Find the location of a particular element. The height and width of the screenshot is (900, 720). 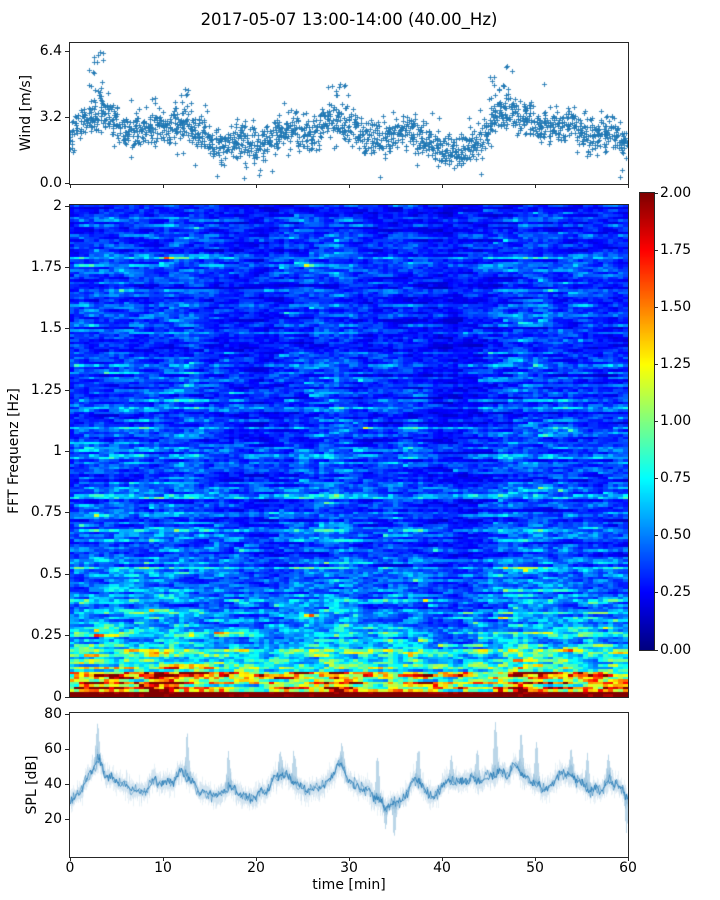

spectrogram-y-tick-label: 0.25 is located at coordinates (46, 635).